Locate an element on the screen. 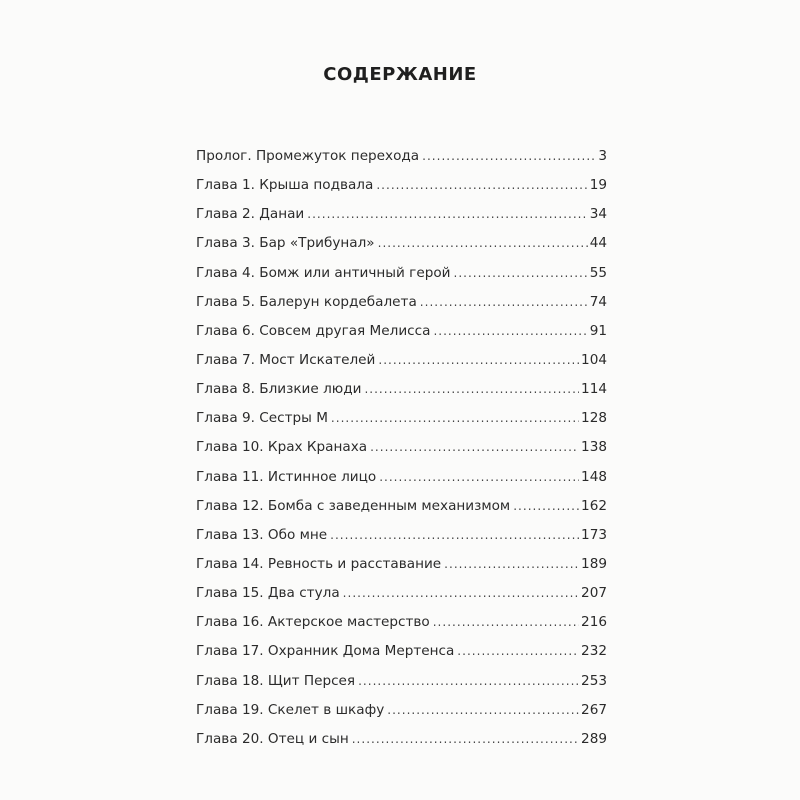  toc-entry: Глава 14. Ревность и расставание 189 is located at coordinates (401, 570).